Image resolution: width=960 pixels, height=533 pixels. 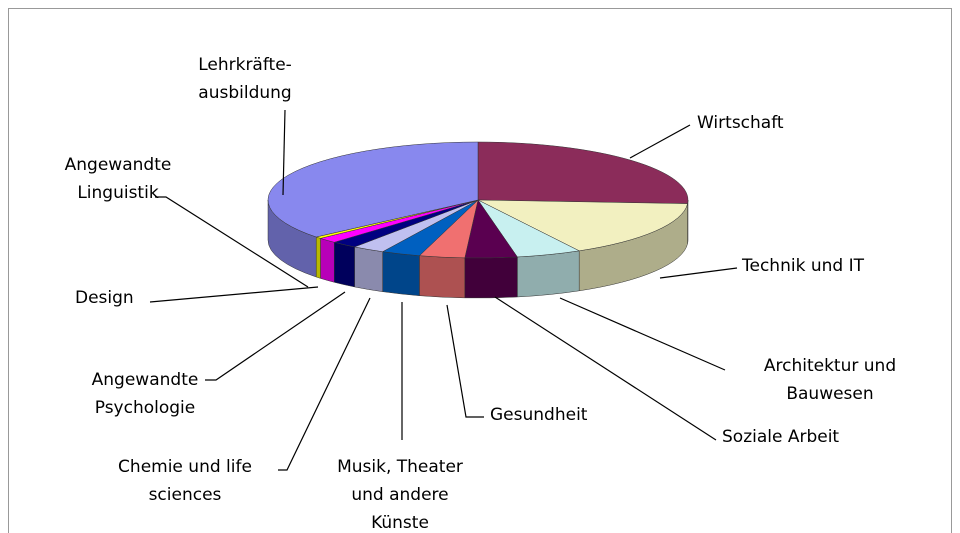 What do you see at coordinates (245, 79) in the screenshot?
I see `slice-label: Lehrkräfte- ausbildung` at bounding box center [245, 79].